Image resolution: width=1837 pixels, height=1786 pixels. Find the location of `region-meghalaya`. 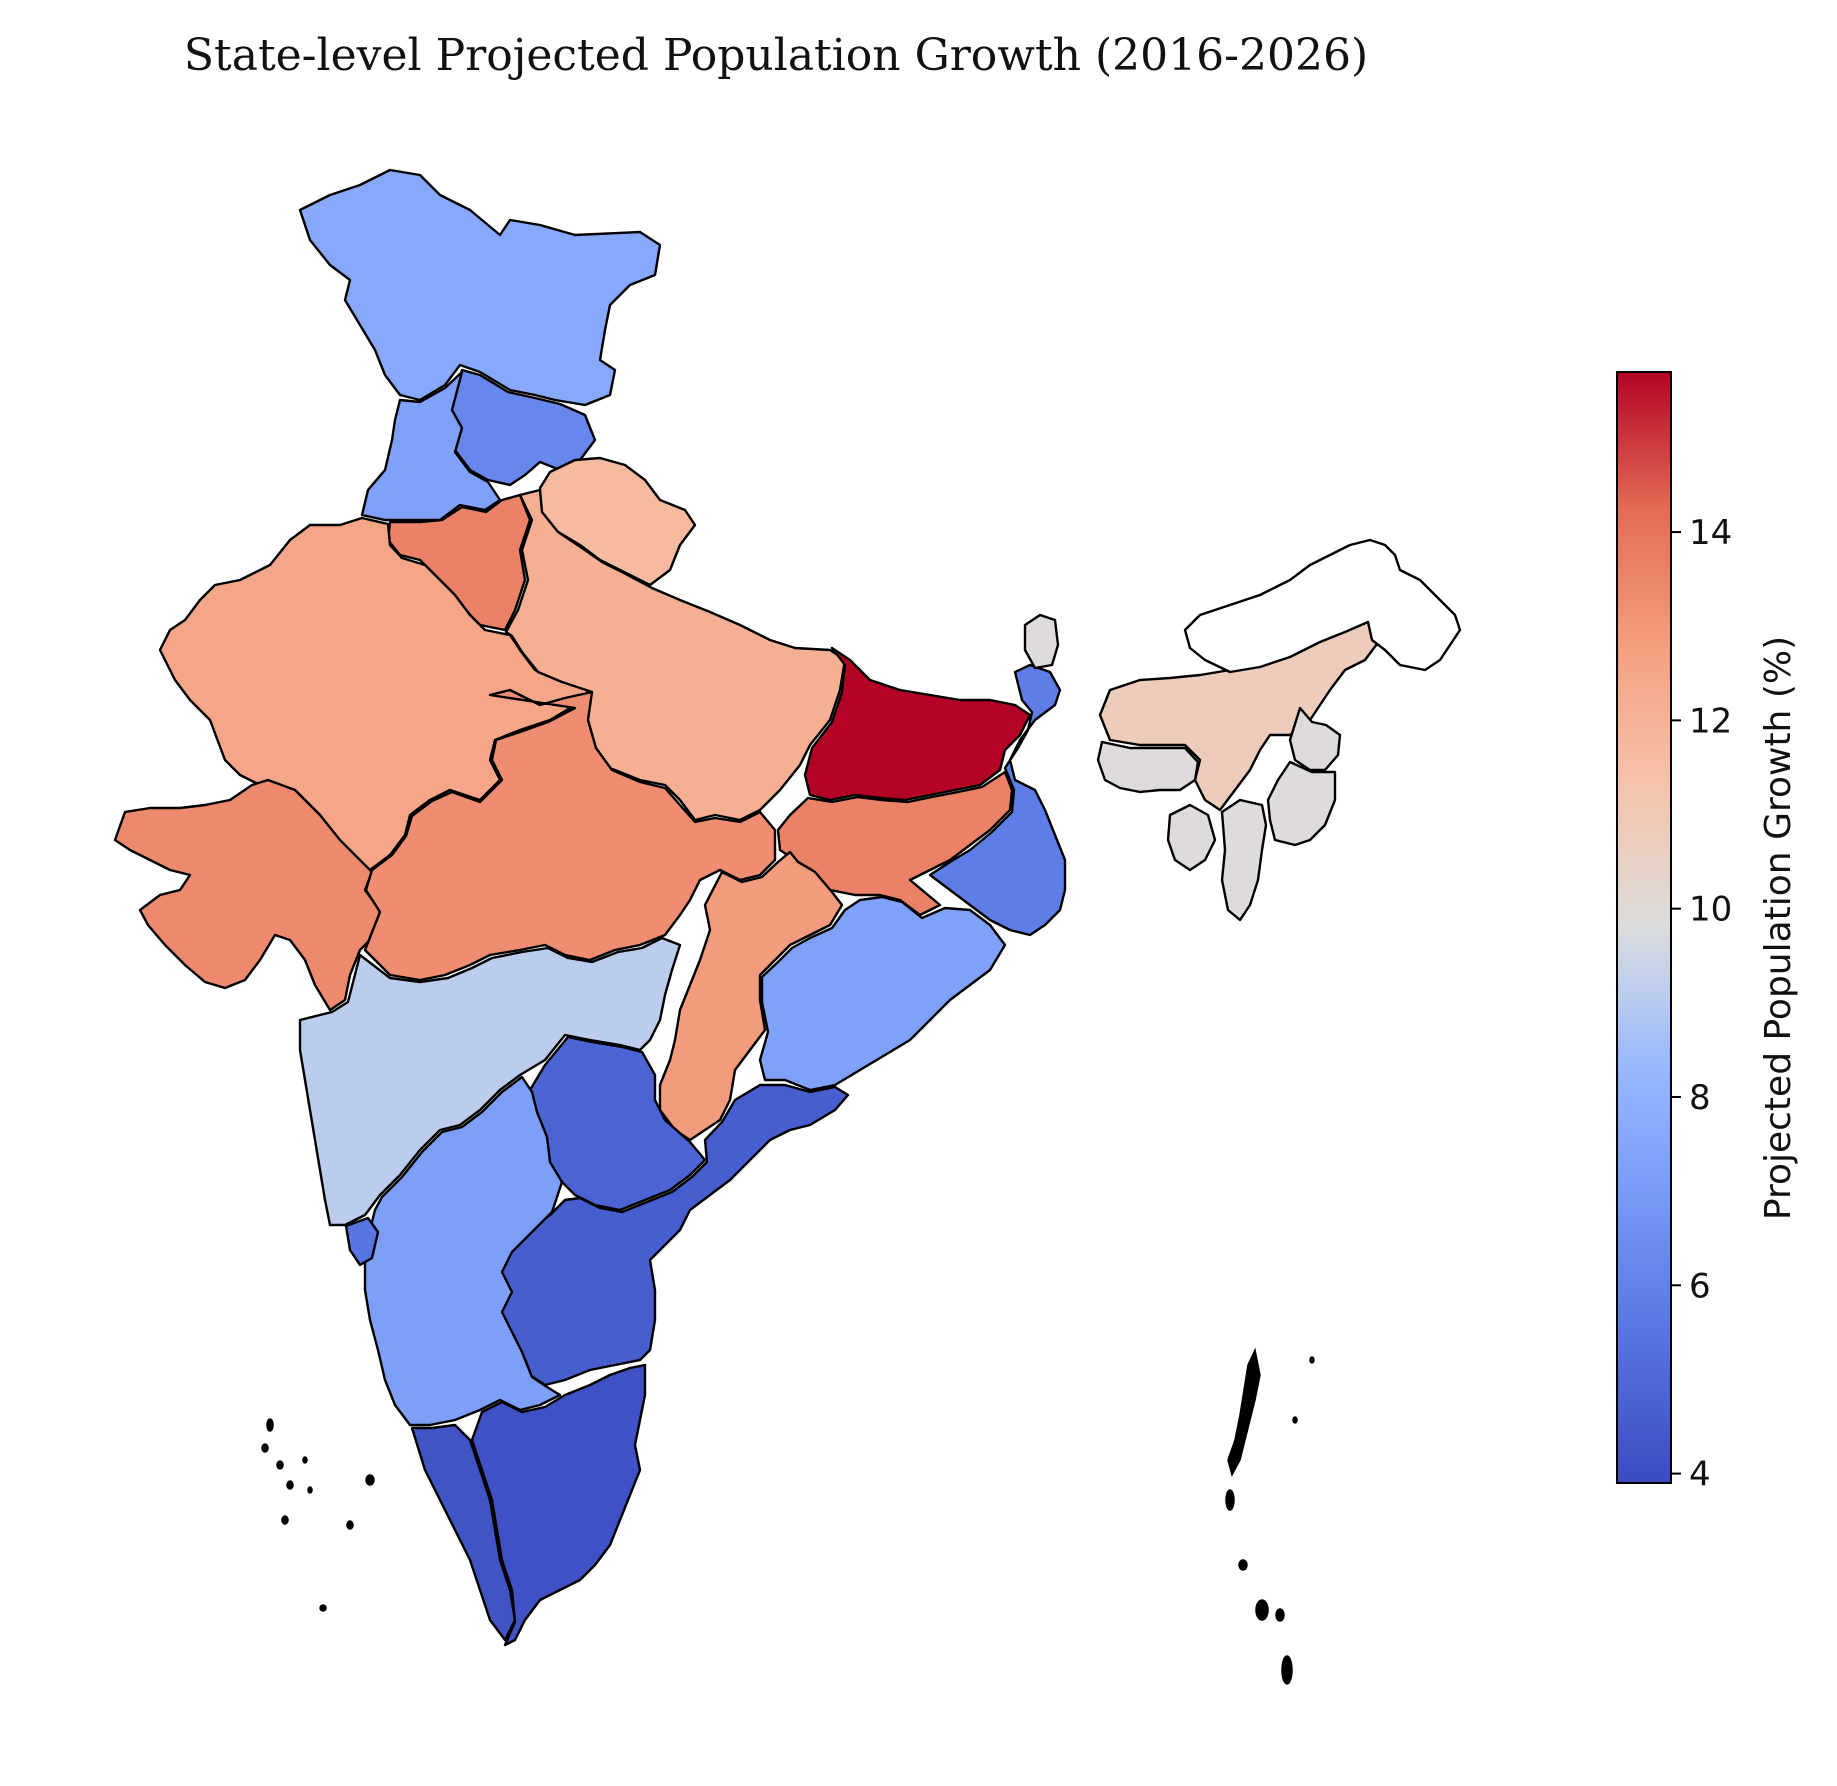

region-meghalaya is located at coordinates (1148, 767).